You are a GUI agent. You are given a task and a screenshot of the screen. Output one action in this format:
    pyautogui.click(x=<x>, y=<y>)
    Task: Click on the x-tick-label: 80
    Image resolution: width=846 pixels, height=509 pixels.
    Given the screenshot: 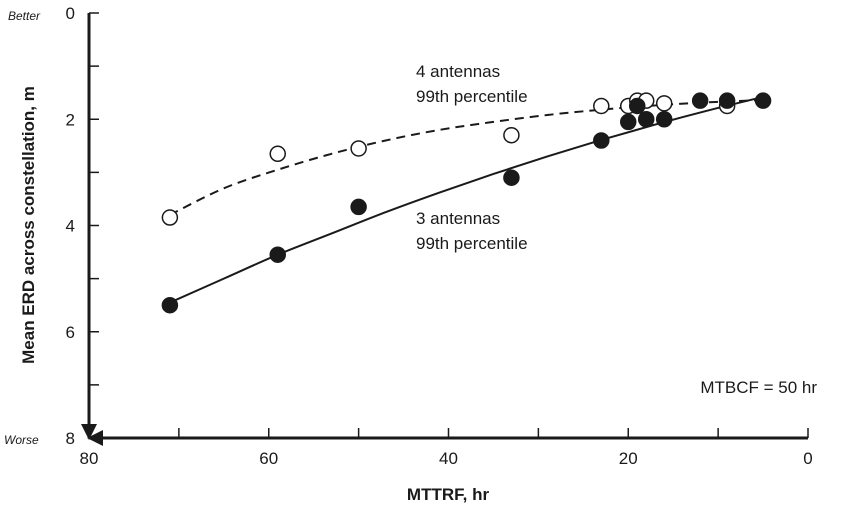 What is the action you would take?
    pyautogui.click(x=89, y=458)
    